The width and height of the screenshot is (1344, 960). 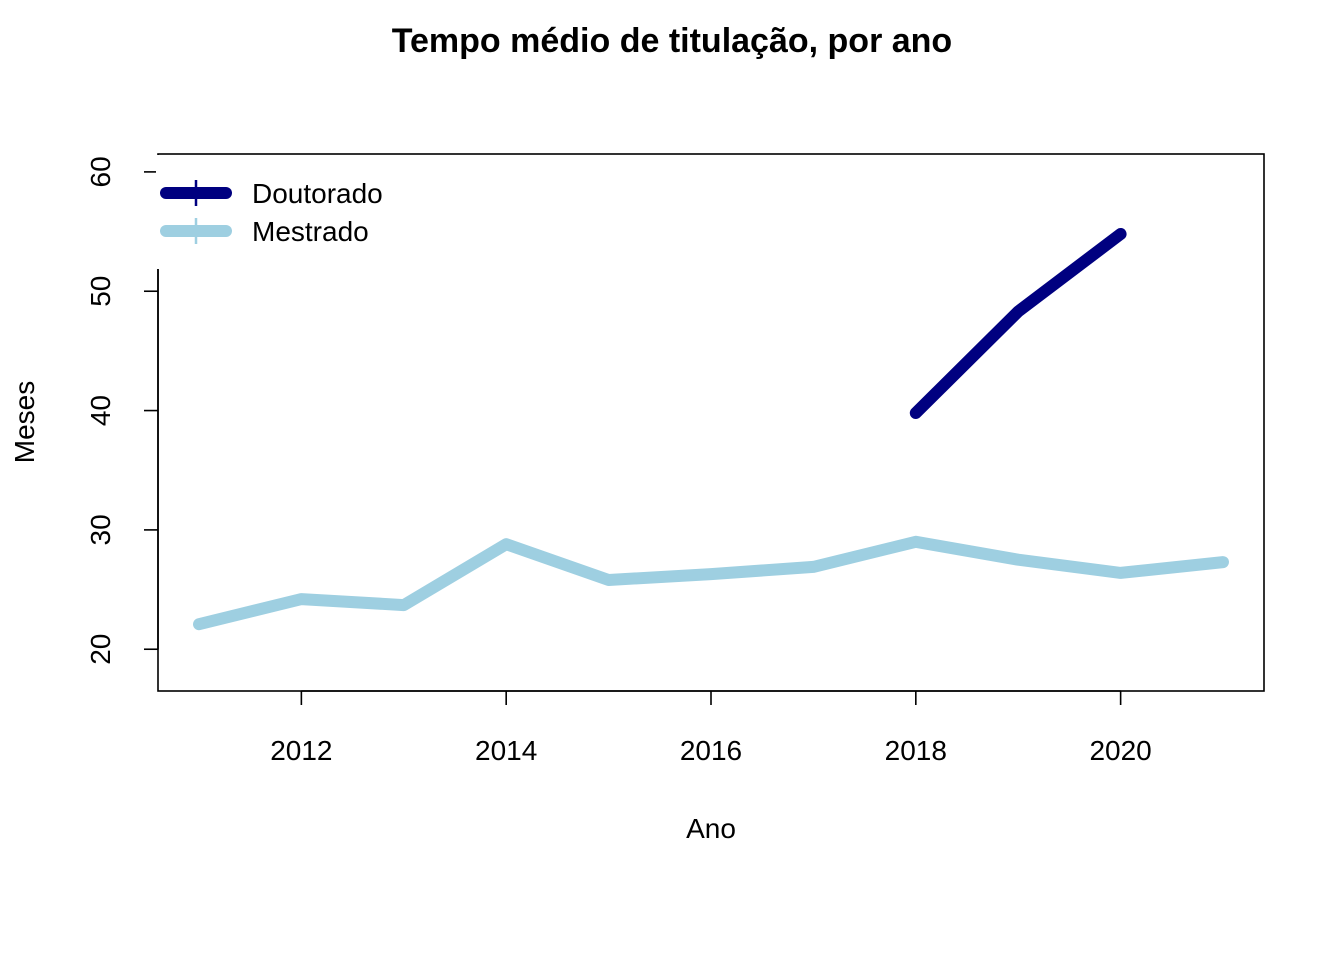 What do you see at coordinates (711, 750) in the screenshot?
I see `x-tick-label: 2016` at bounding box center [711, 750].